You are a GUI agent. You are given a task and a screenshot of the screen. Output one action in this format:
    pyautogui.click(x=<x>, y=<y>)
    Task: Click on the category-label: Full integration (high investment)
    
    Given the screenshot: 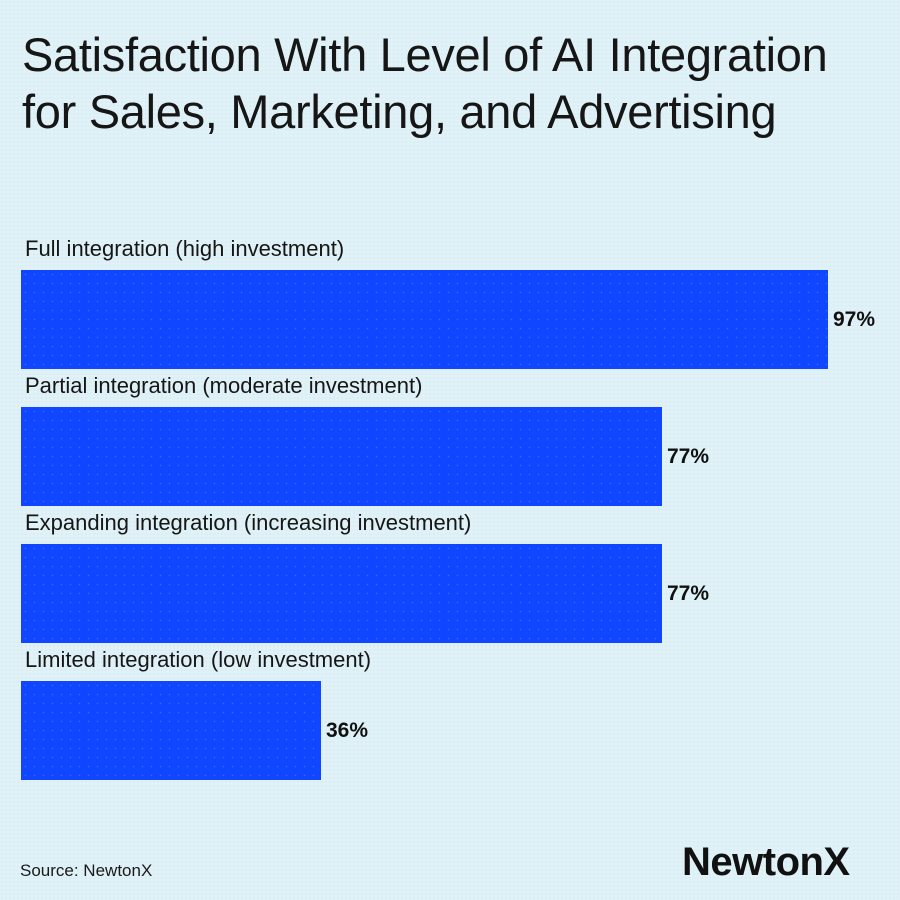 What is the action you would take?
    pyautogui.click(x=185, y=248)
    